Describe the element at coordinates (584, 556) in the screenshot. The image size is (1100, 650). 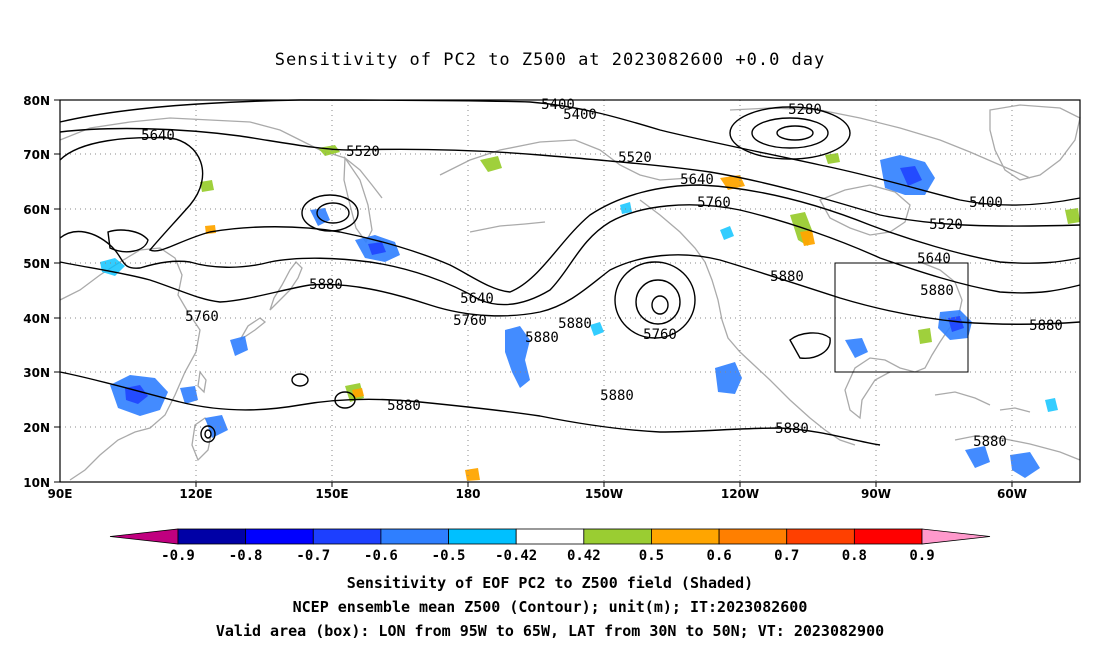
I see `colorbar-label: 0.42` at that location.